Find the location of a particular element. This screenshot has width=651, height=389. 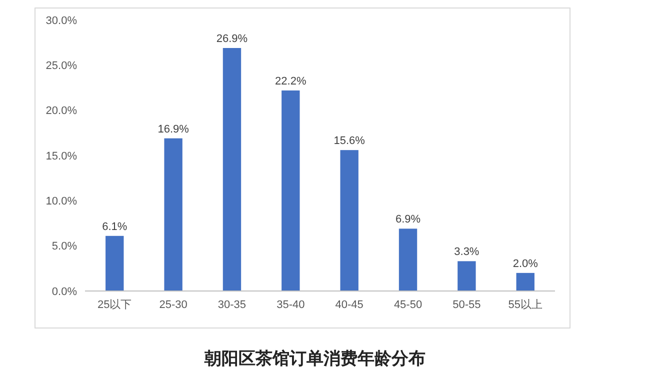

y-tick-label: 10.0% is located at coordinates (62, 202).